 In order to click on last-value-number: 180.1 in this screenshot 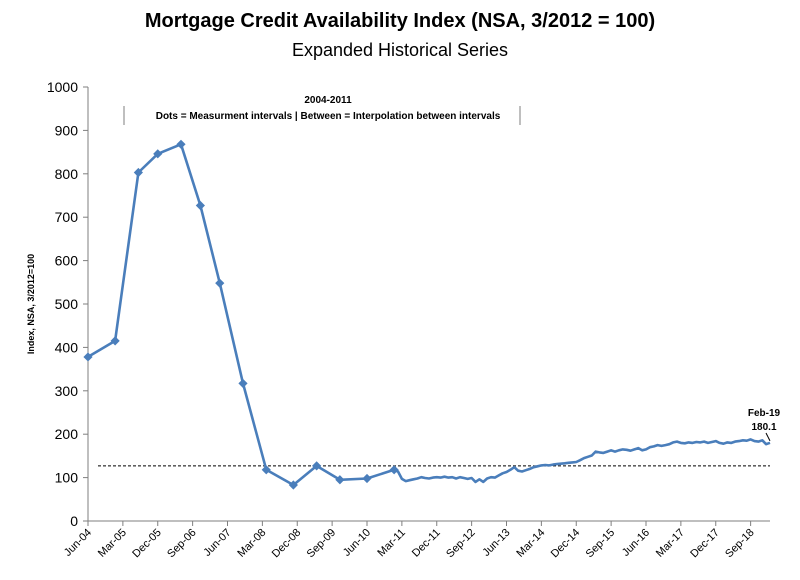, I will do `click(763, 427)`.